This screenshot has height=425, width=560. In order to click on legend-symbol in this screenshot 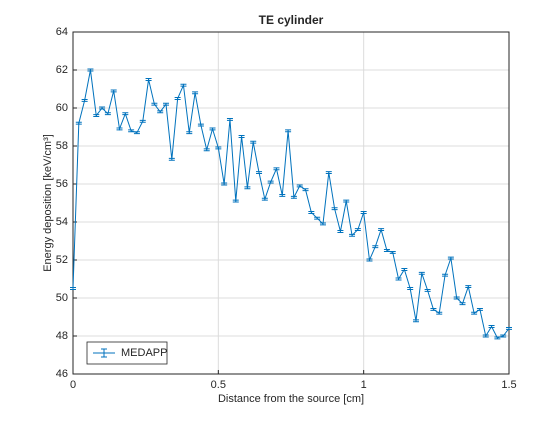, I will do `click(104, 353)`.